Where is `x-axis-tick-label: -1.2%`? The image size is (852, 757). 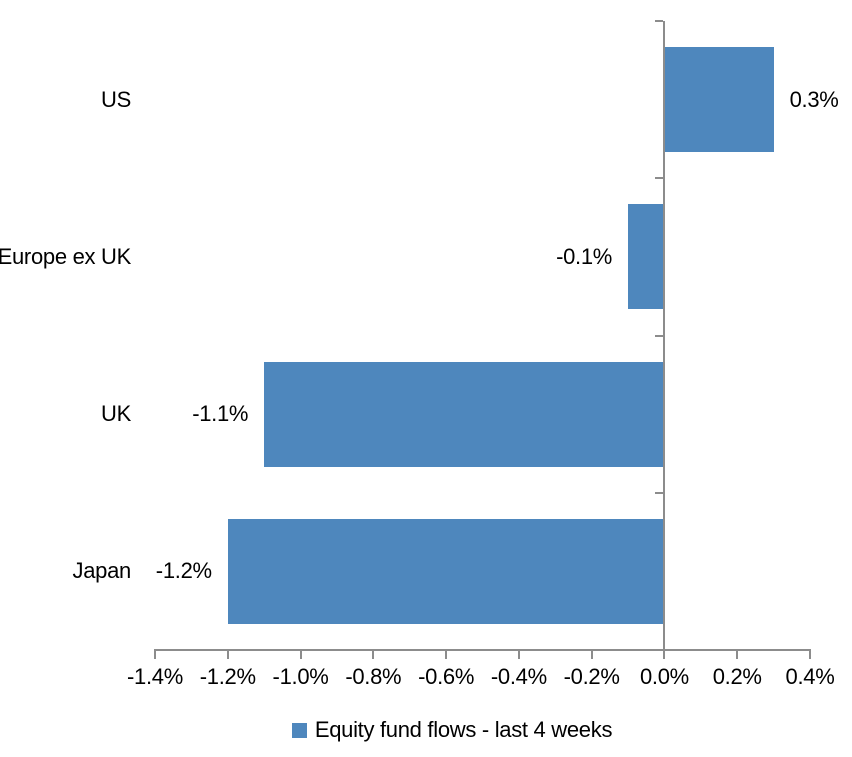
x-axis-tick-label: -1.2% is located at coordinates (227, 676).